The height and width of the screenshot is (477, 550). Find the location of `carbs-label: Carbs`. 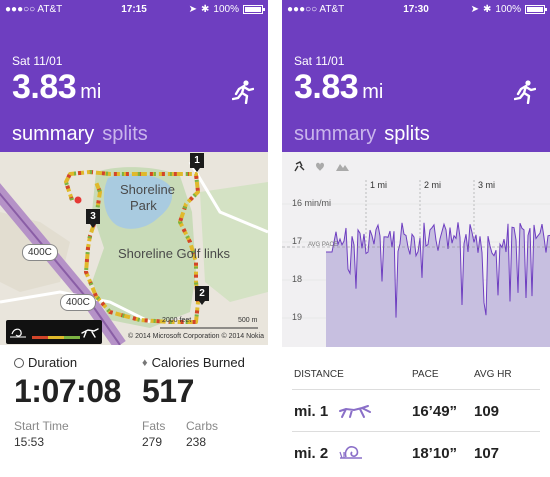

carbs-label: Carbs is located at coordinates (202, 426).